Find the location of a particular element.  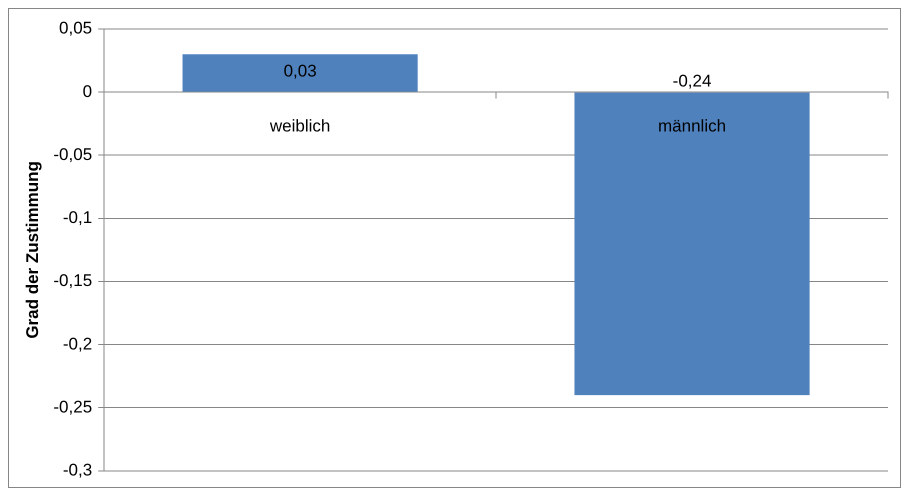

y-tick-label: -0,05 is located at coordinates (72, 154).